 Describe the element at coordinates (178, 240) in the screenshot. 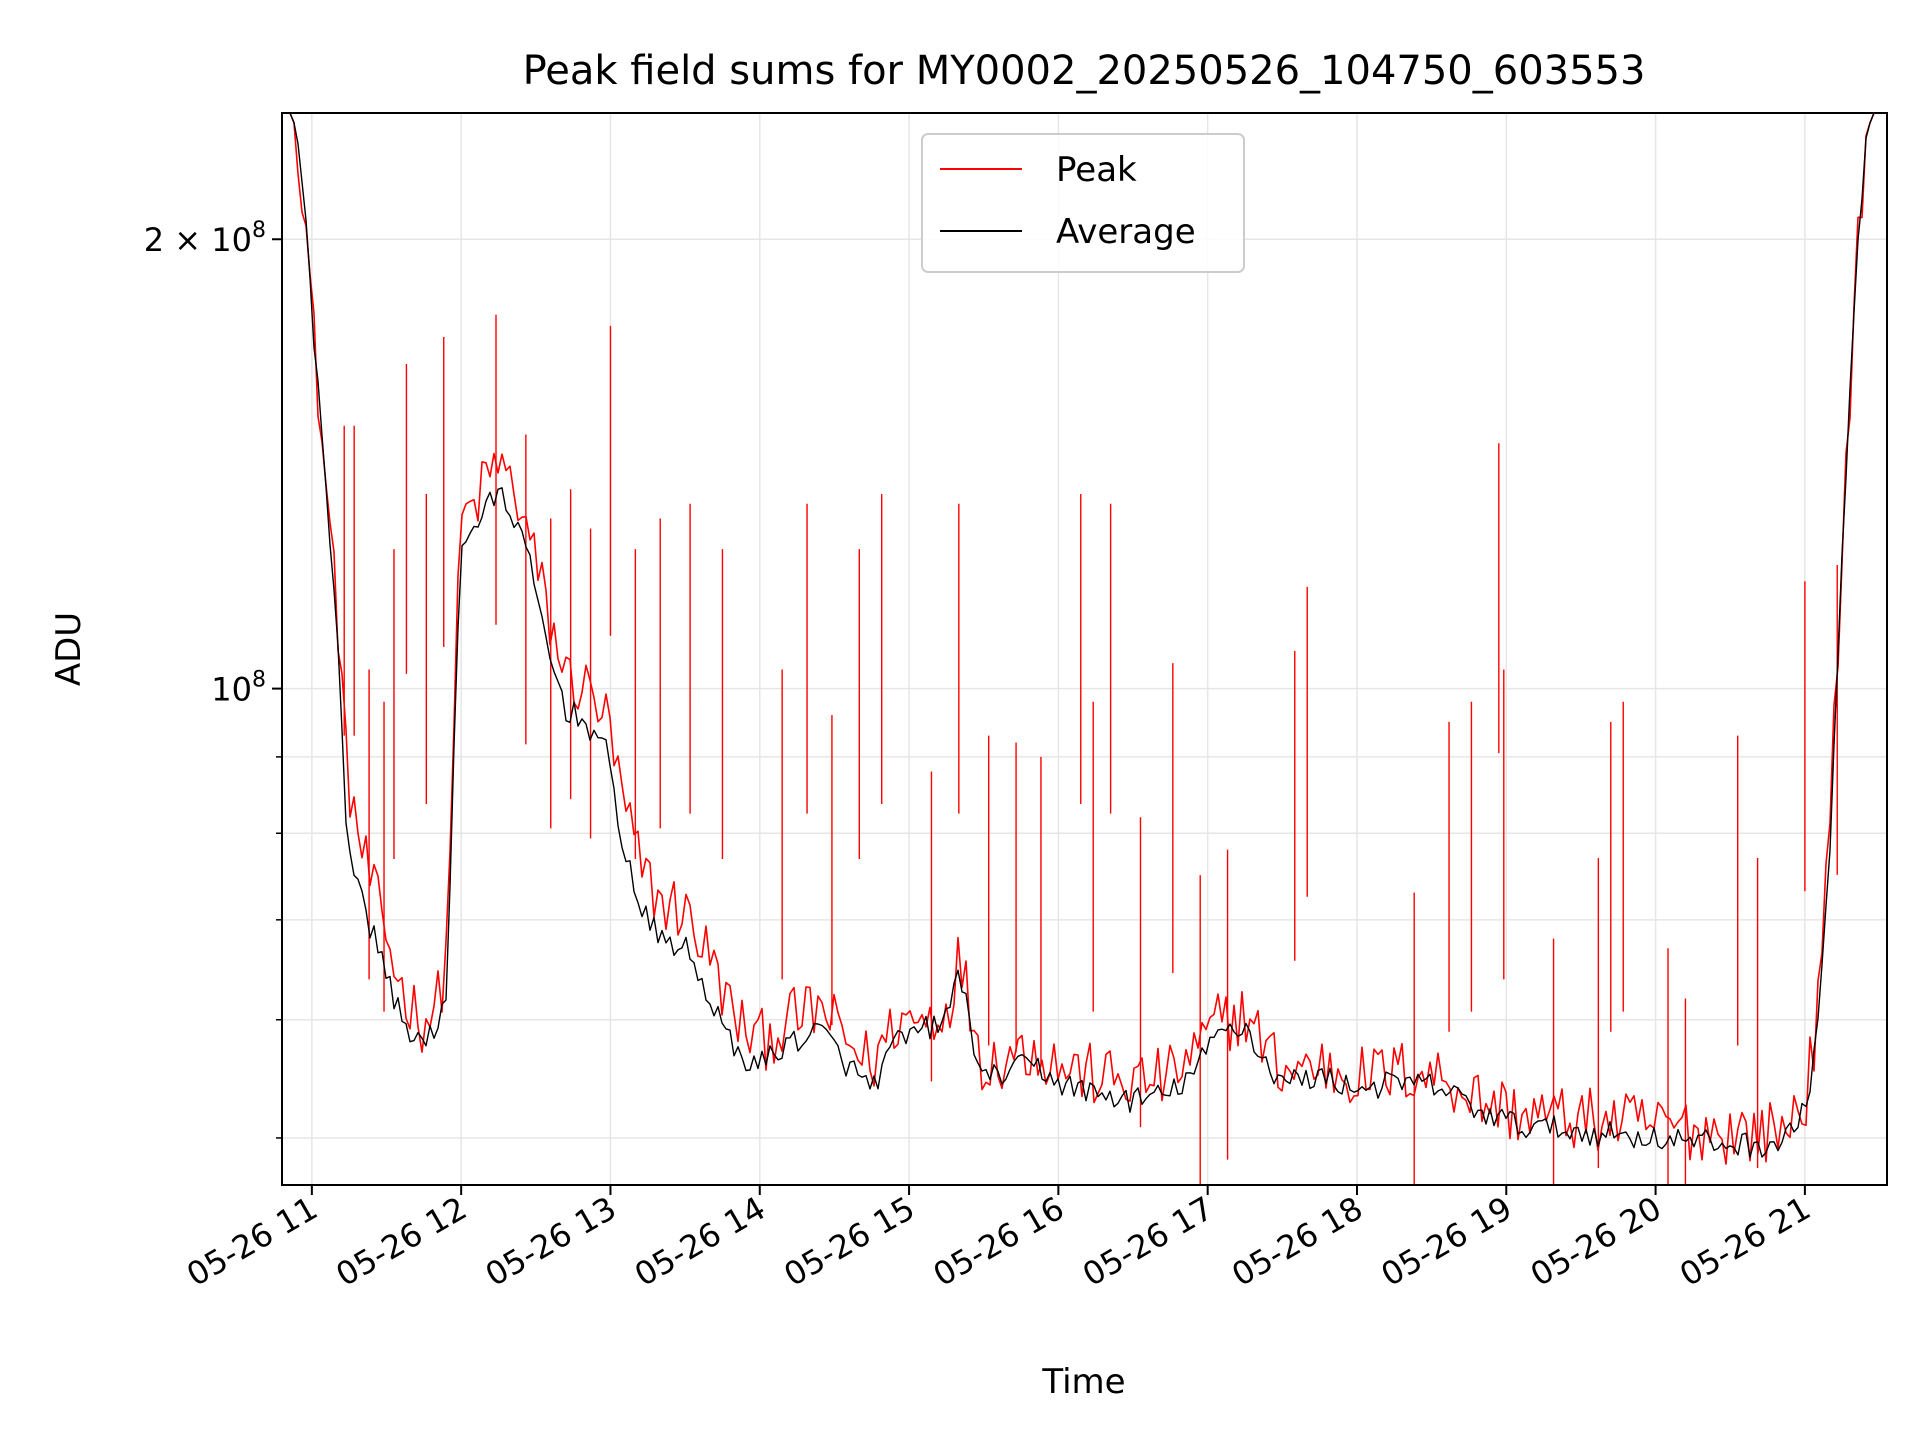

I see `y-tick-label-mantissa: 2 ×` at that location.